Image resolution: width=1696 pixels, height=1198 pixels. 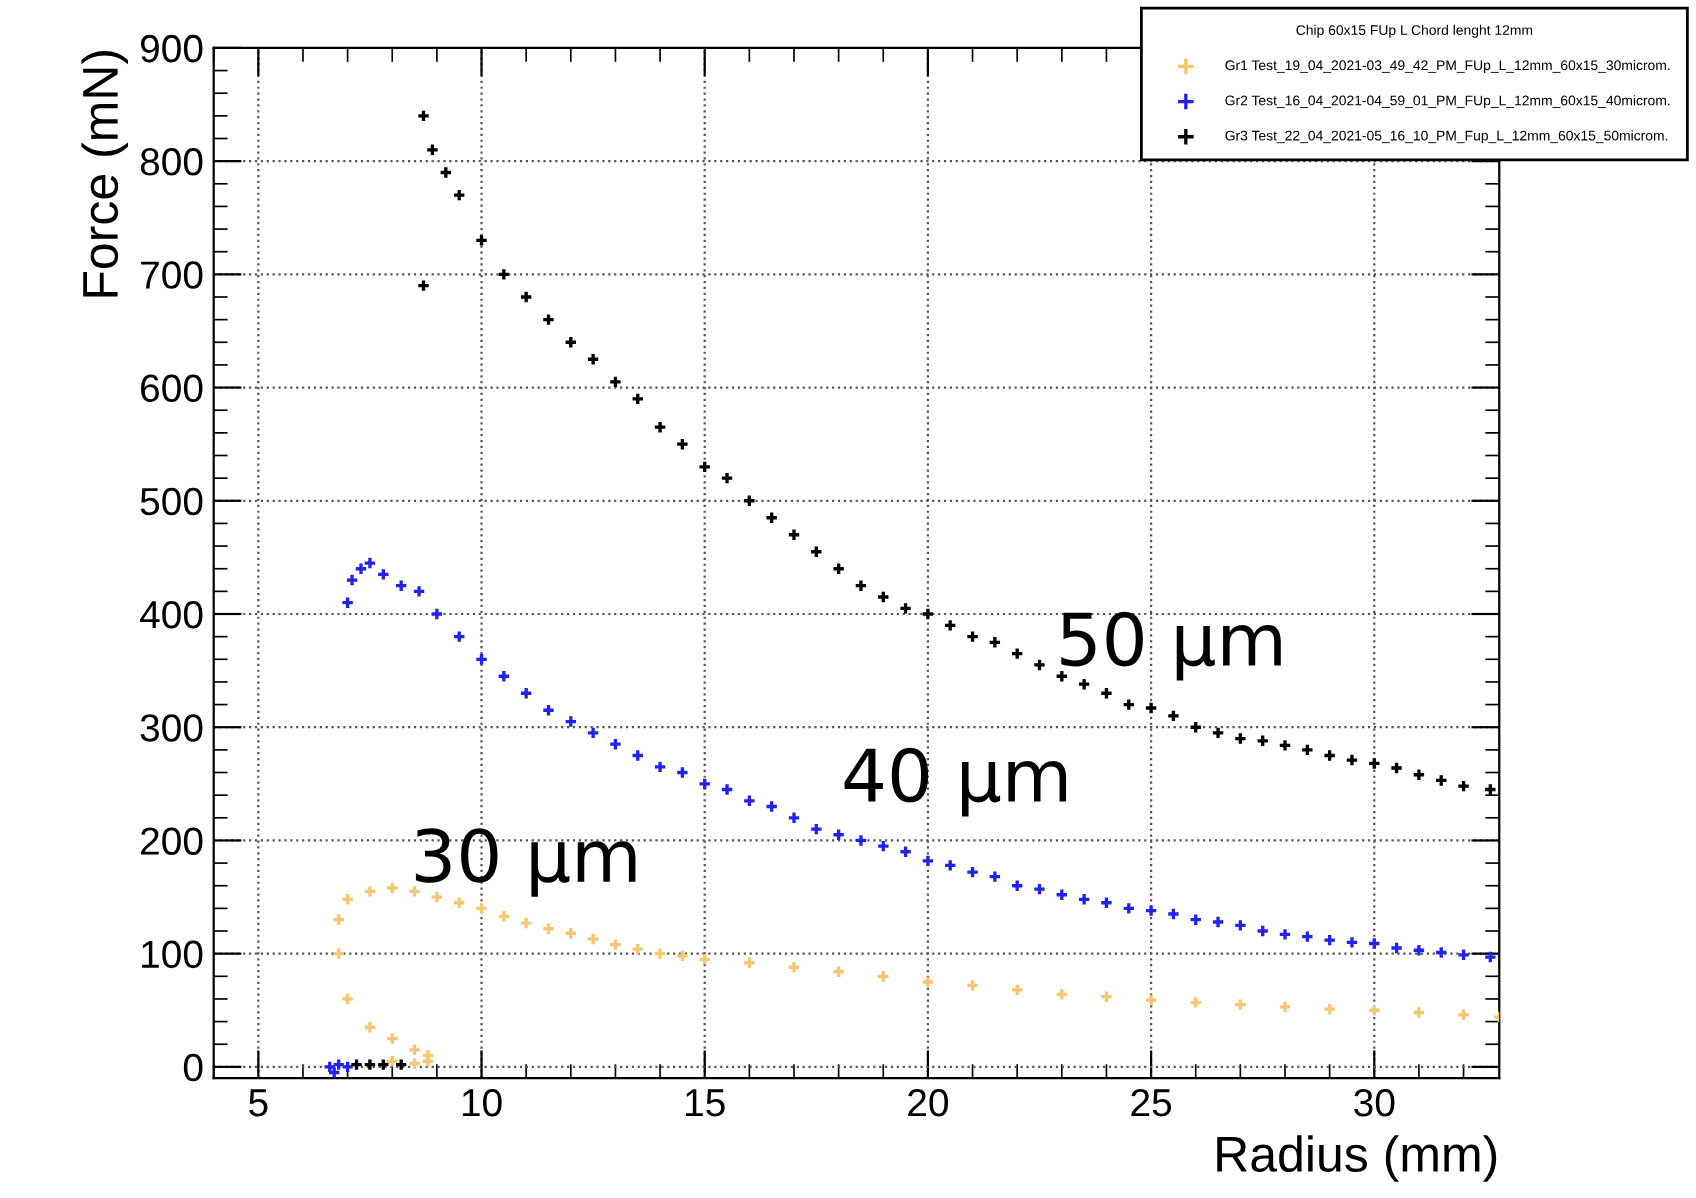 What do you see at coordinates (172, 841) in the screenshot?
I see `y-tick-label: 200` at bounding box center [172, 841].